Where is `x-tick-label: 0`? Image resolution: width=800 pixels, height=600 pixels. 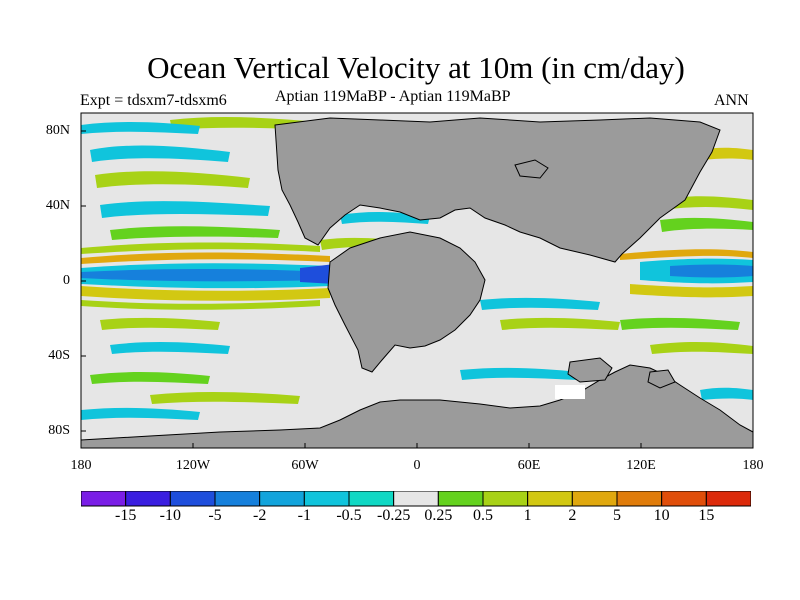
x-tick-label: 0 is located at coordinates (417, 465).